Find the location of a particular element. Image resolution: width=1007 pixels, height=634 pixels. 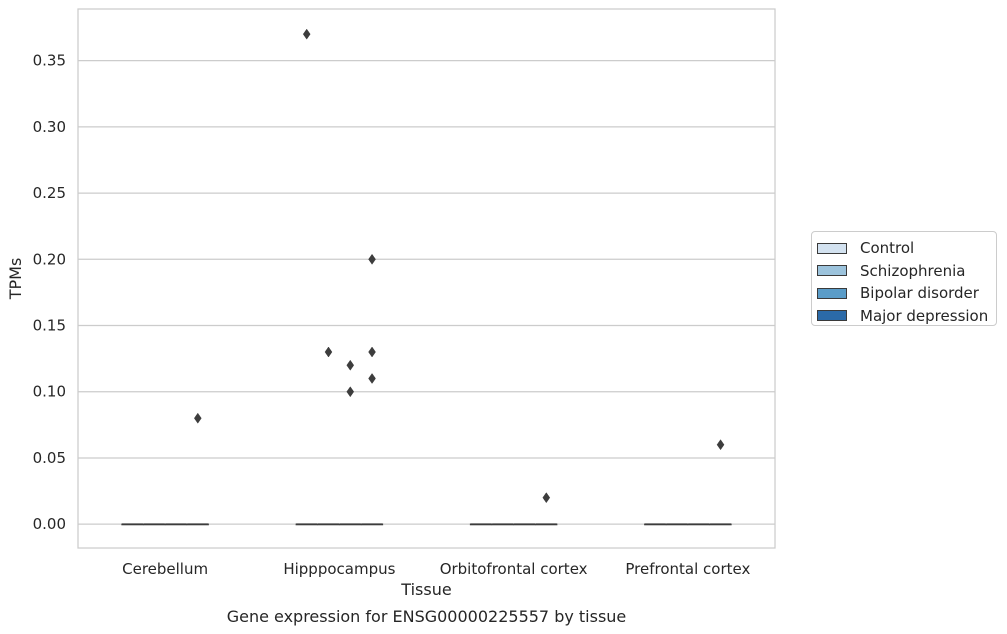

legend-item: Control is located at coordinates (906, 248).